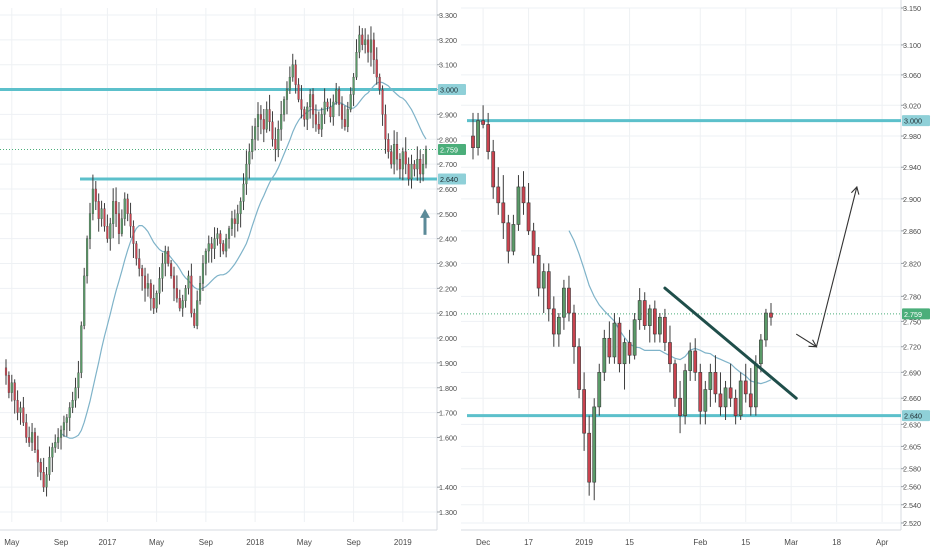  What do you see at coordinates (912, 199) in the screenshot?
I see `y-tick-label: 2.900` at bounding box center [912, 199].